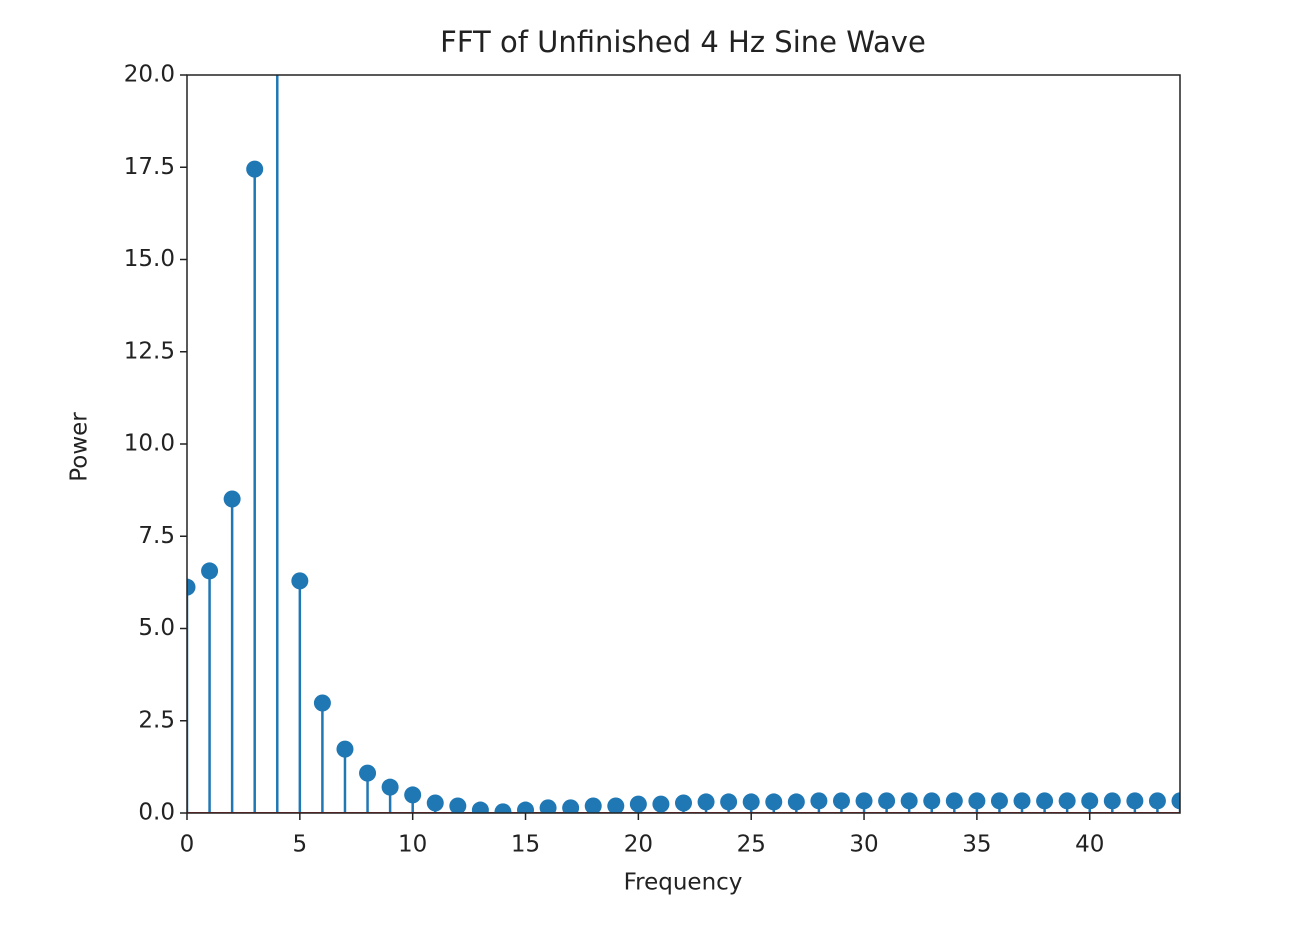  What do you see at coordinates (149, 167) in the screenshot?
I see `y-tick-label: 17.5` at bounding box center [149, 167].